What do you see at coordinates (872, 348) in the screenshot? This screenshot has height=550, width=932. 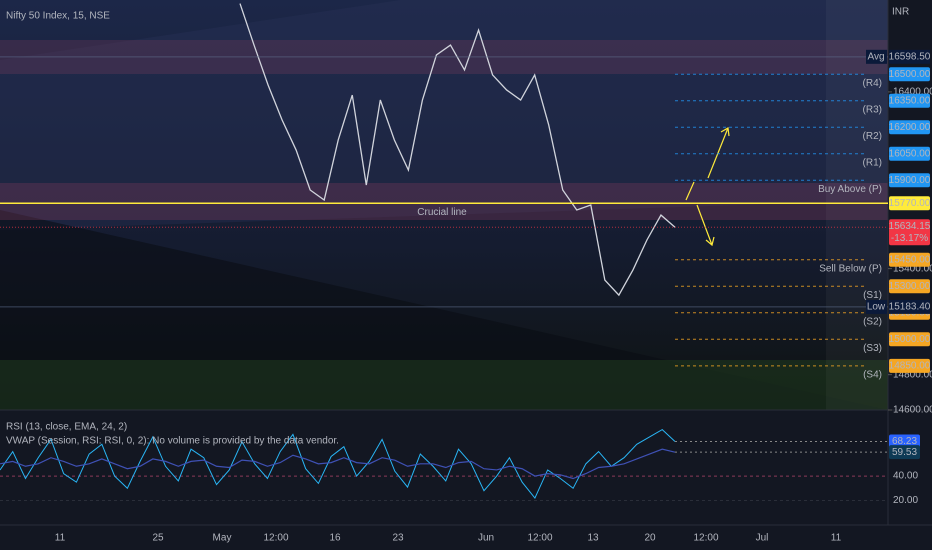 I see `pivot-label: (S3)` at bounding box center [872, 348].